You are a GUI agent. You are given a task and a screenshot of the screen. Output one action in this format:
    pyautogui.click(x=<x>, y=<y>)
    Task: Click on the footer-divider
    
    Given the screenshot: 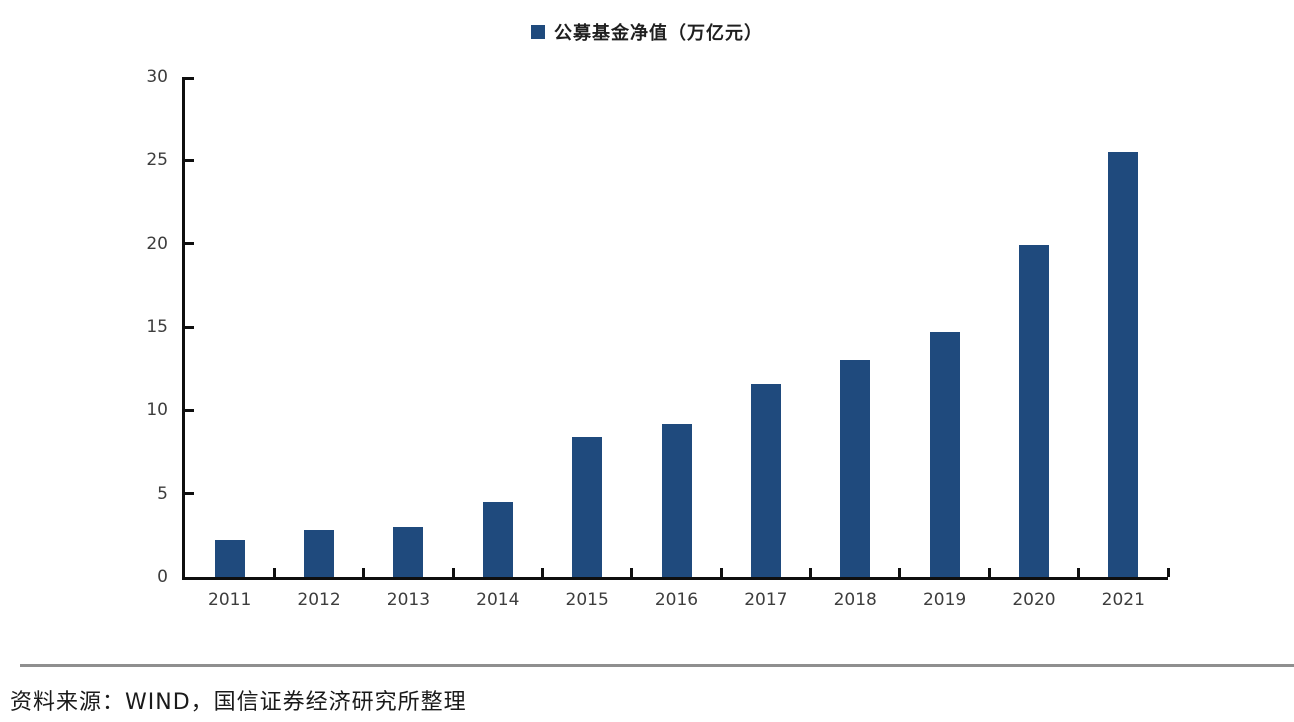 What is the action you would take?
    pyautogui.click(x=657, y=665)
    